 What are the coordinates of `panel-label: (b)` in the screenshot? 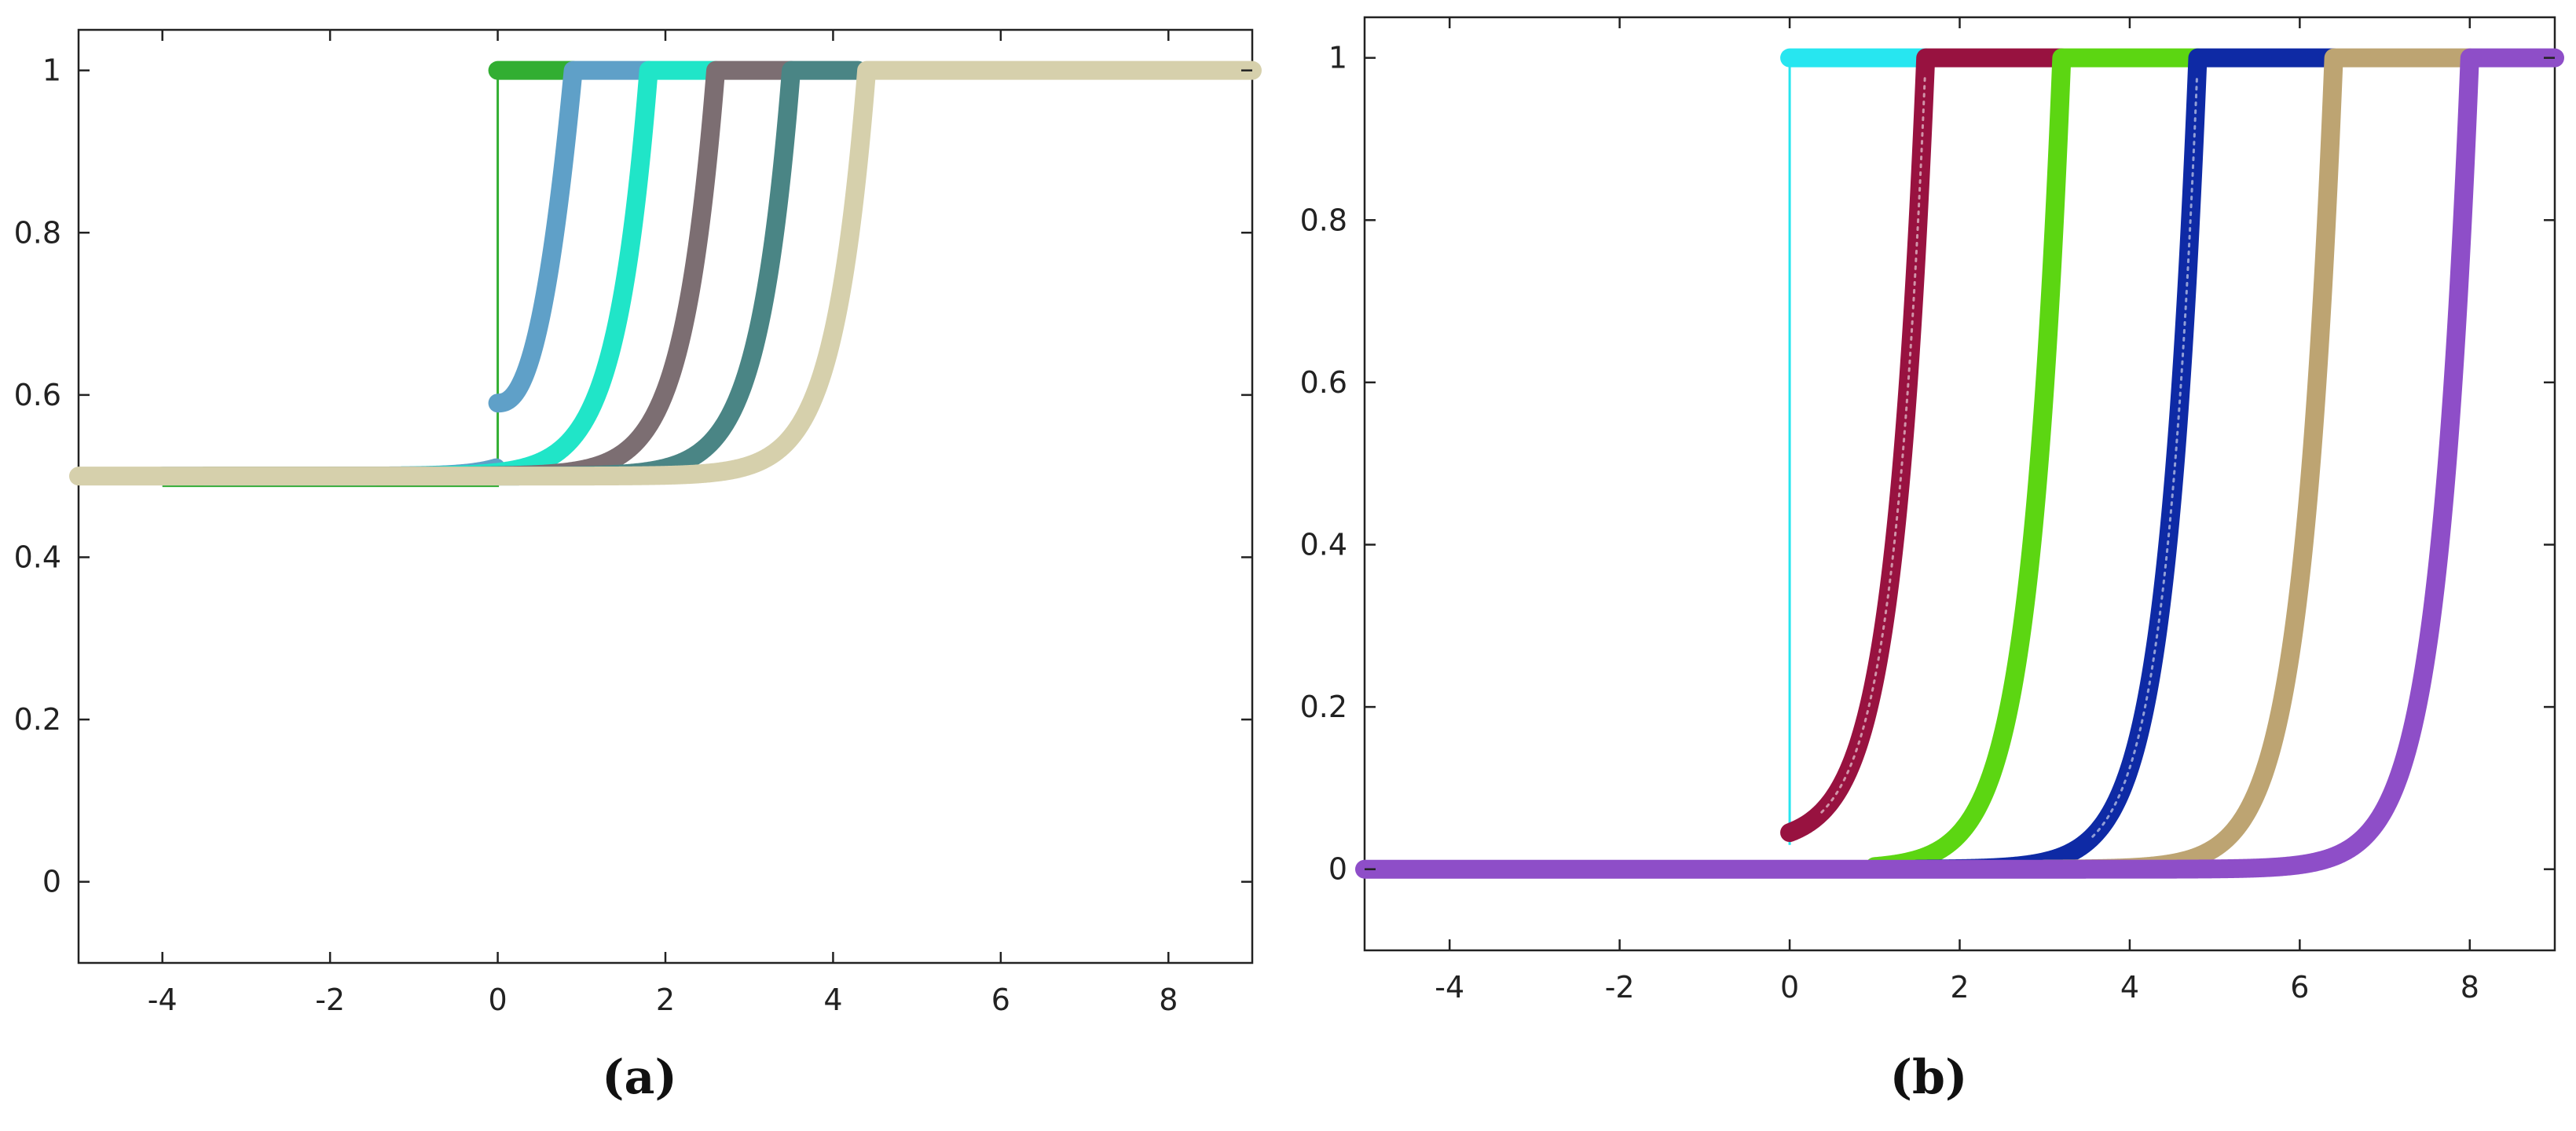 It's located at (1929, 1077).